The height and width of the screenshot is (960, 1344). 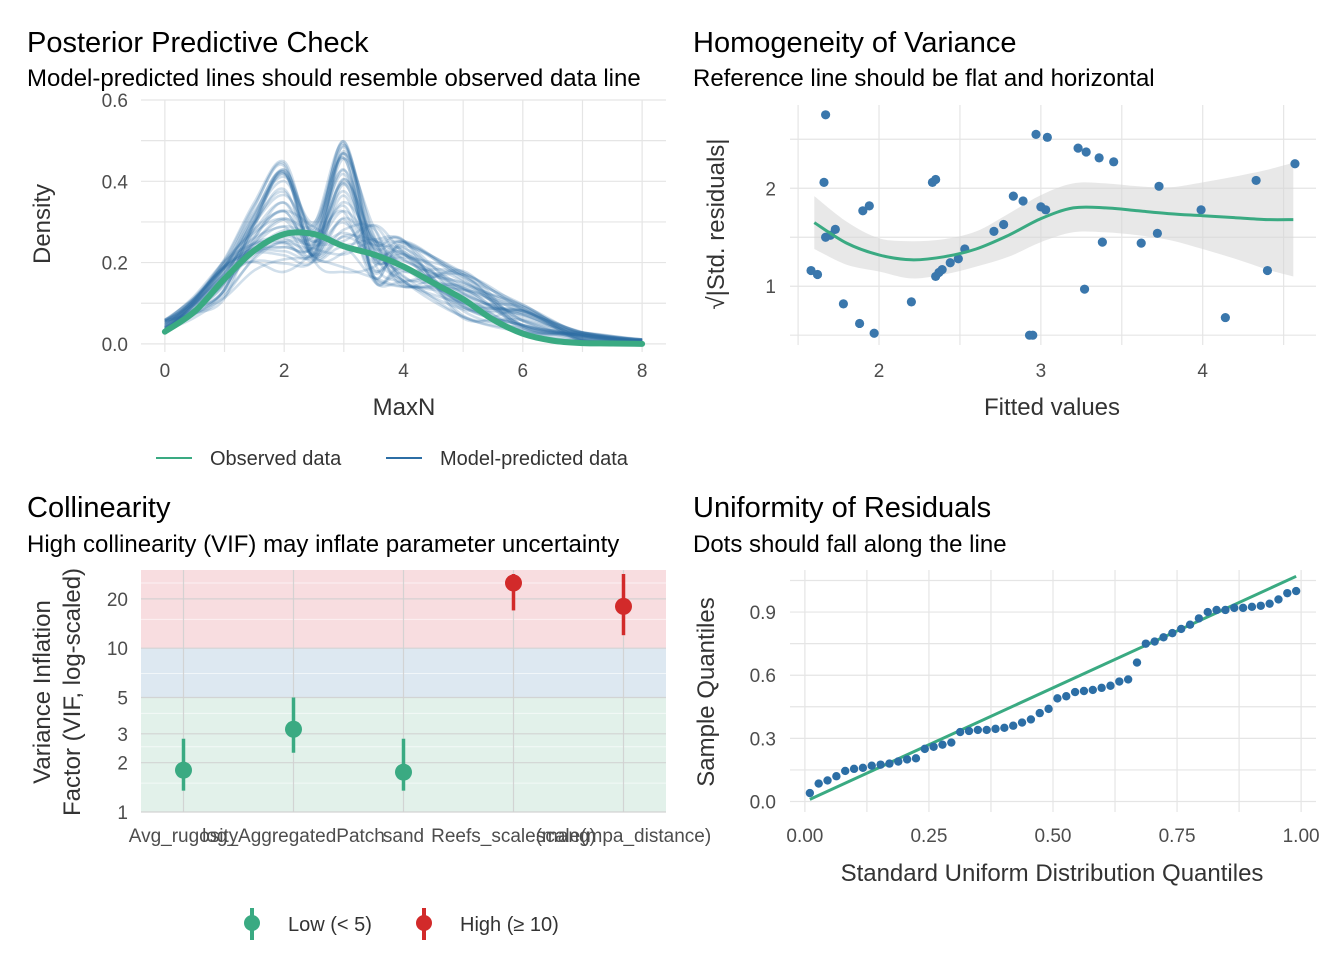 What do you see at coordinates (513, 836) in the screenshot?
I see `collinearity-xtick-3: Reefs_scale(mang)` at bounding box center [513, 836].